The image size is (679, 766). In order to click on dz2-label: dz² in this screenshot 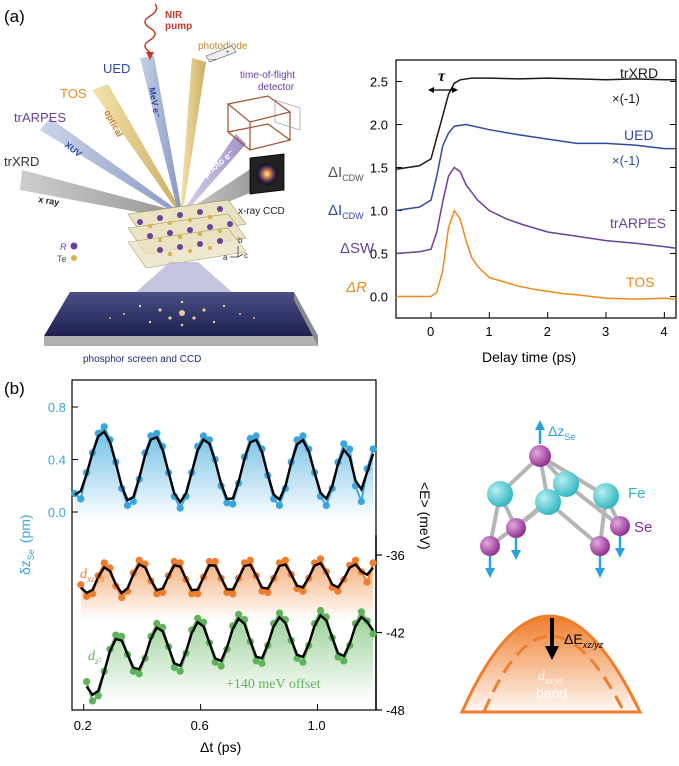, I will do `click(95, 657)`.